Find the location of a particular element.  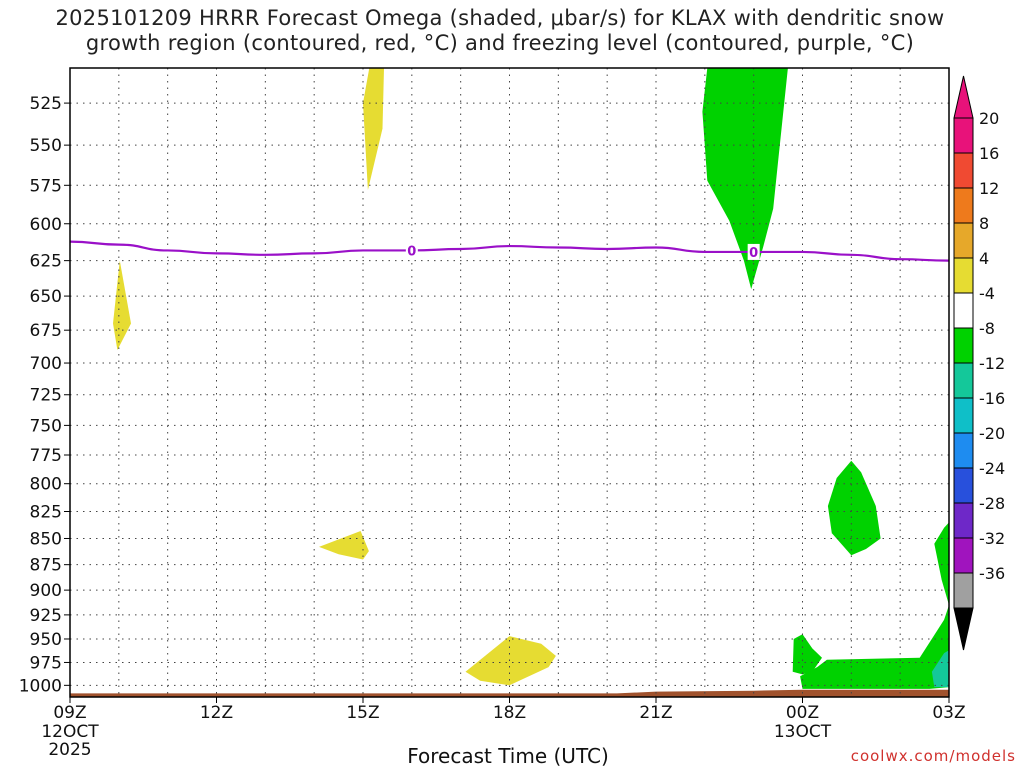

y-tick-label: 925 is located at coordinates (46, 616).